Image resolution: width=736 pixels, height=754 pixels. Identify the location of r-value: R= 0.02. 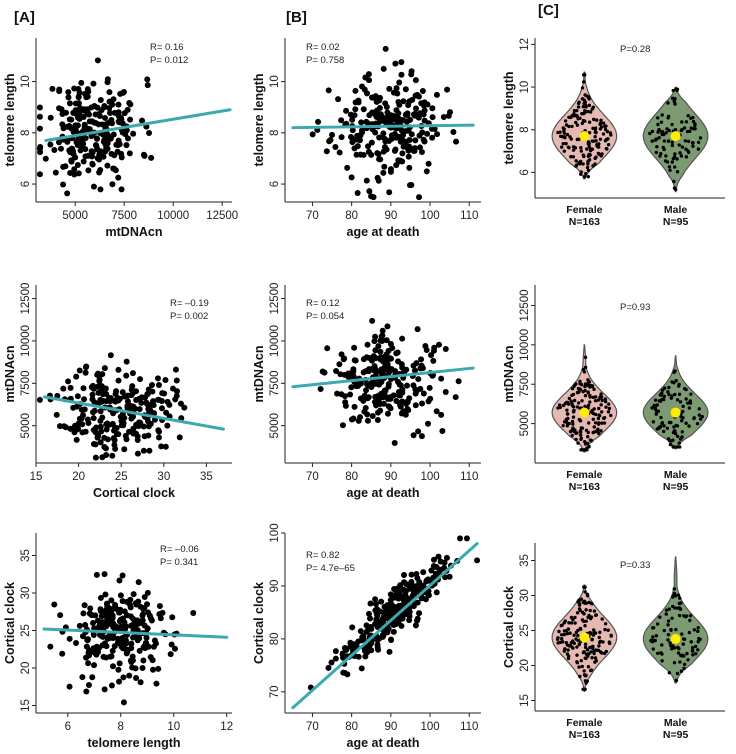
(323, 47).